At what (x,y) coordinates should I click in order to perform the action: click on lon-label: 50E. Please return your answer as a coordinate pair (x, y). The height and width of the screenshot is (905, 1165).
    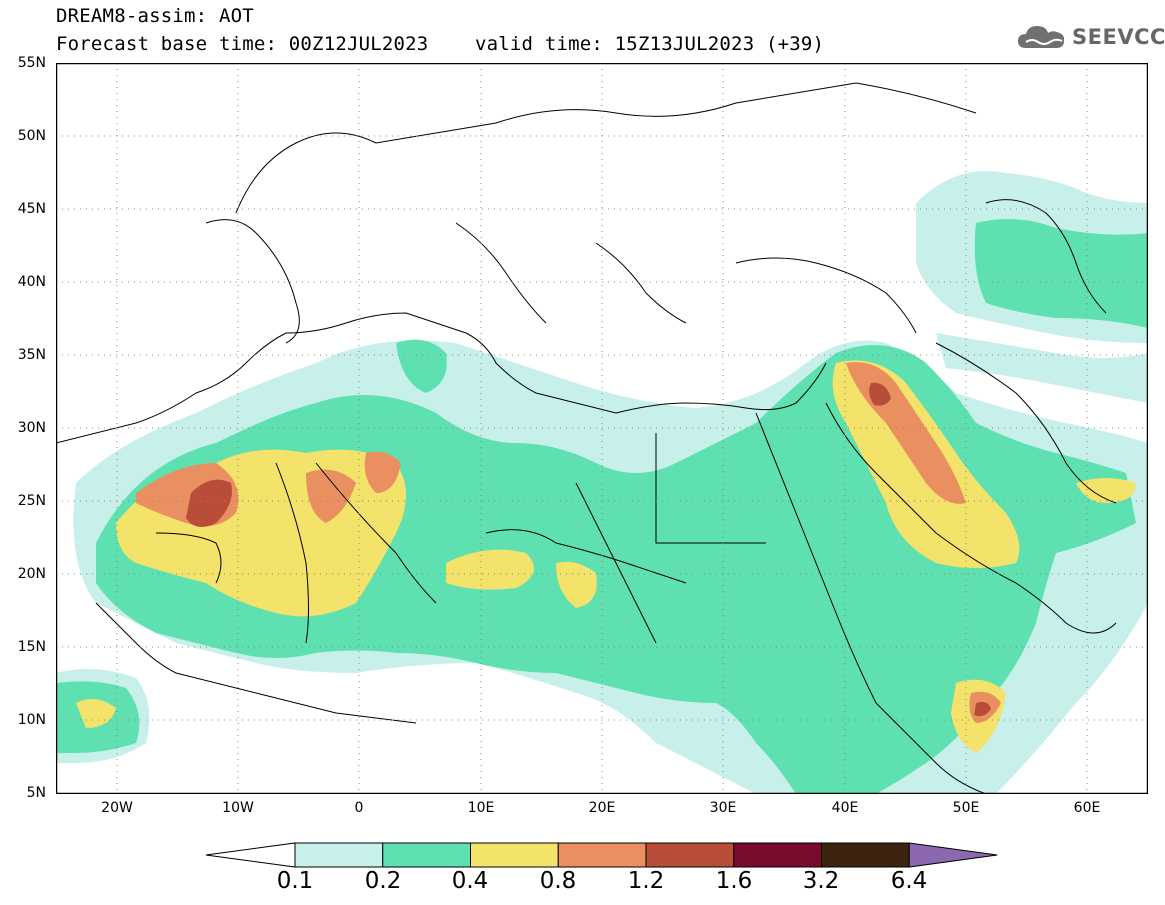
    Looking at the image, I should click on (966, 808).